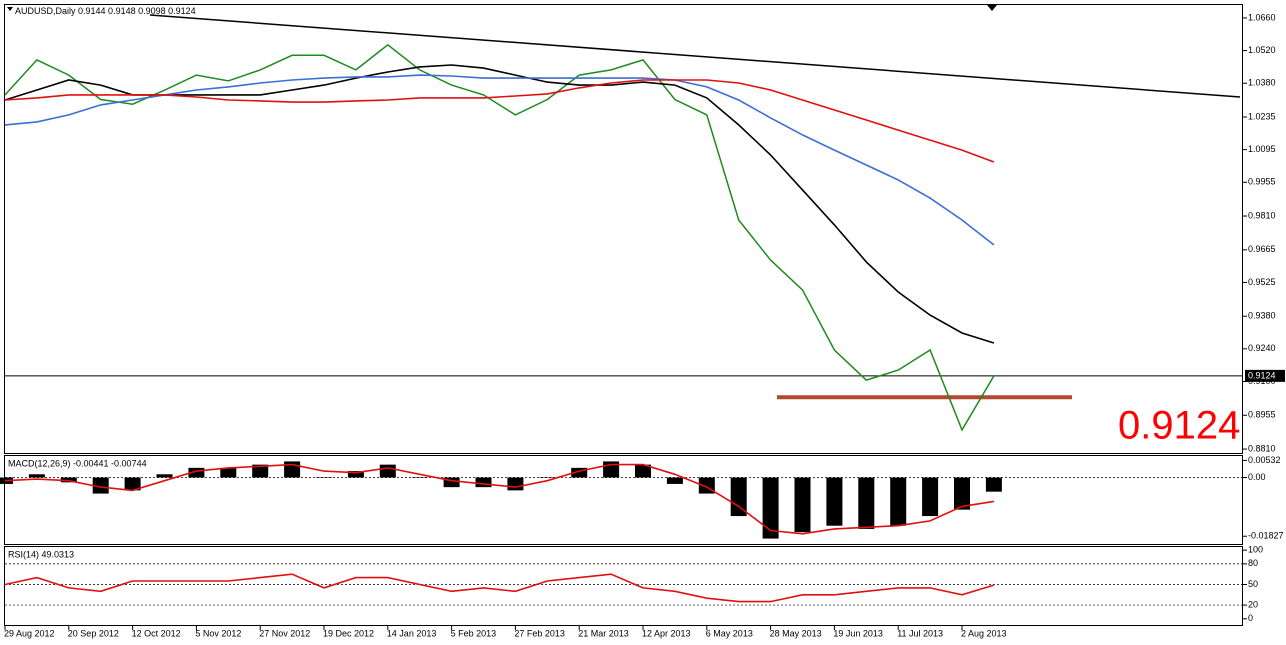 This screenshot has width=1286, height=645. Describe the element at coordinates (1262, 215) in the screenshot. I see `y-tick-label: 0.9810` at that location.